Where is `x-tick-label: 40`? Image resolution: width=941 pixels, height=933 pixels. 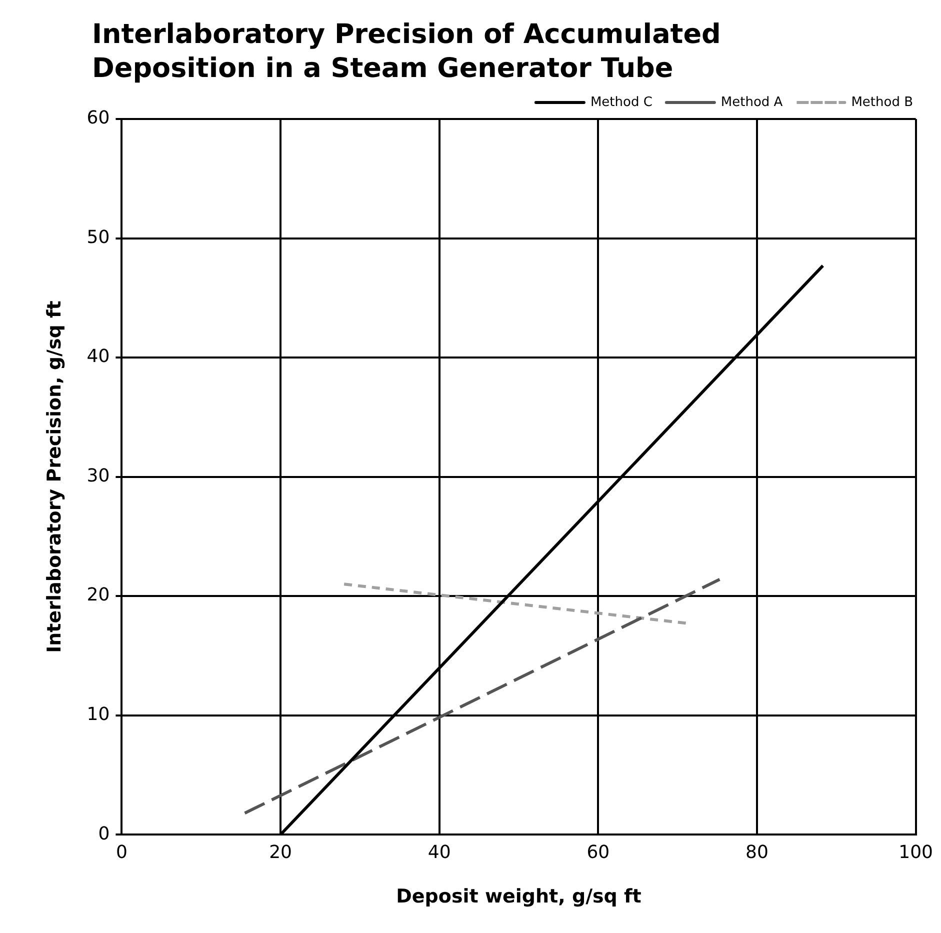
x-tick-label: 40 is located at coordinates (439, 853).